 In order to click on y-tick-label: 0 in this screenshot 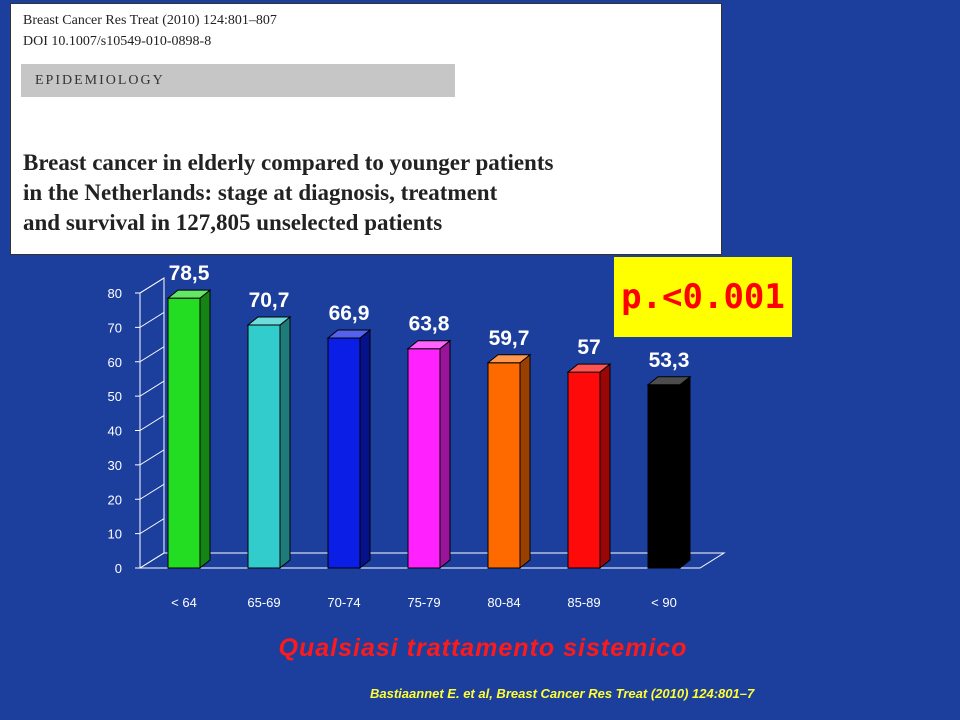, I will do `click(118, 568)`.